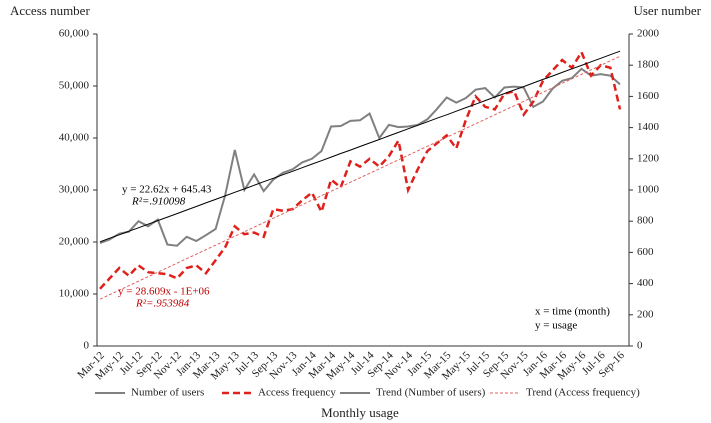 The height and width of the screenshot is (423, 711). Describe the element at coordinates (74, 138) in the screenshot. I see `y-tick-label: 40,000` at that location.